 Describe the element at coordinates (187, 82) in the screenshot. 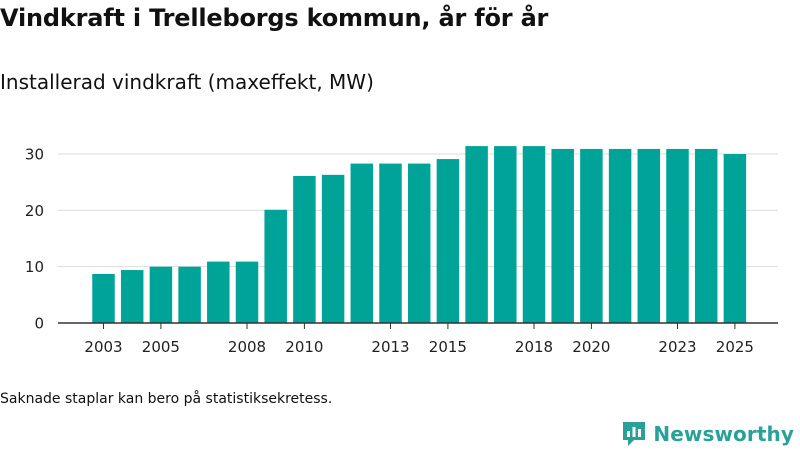

I see `chart-subtitle: Installerad vindkraft (maxeffekt, MW)` at that location.